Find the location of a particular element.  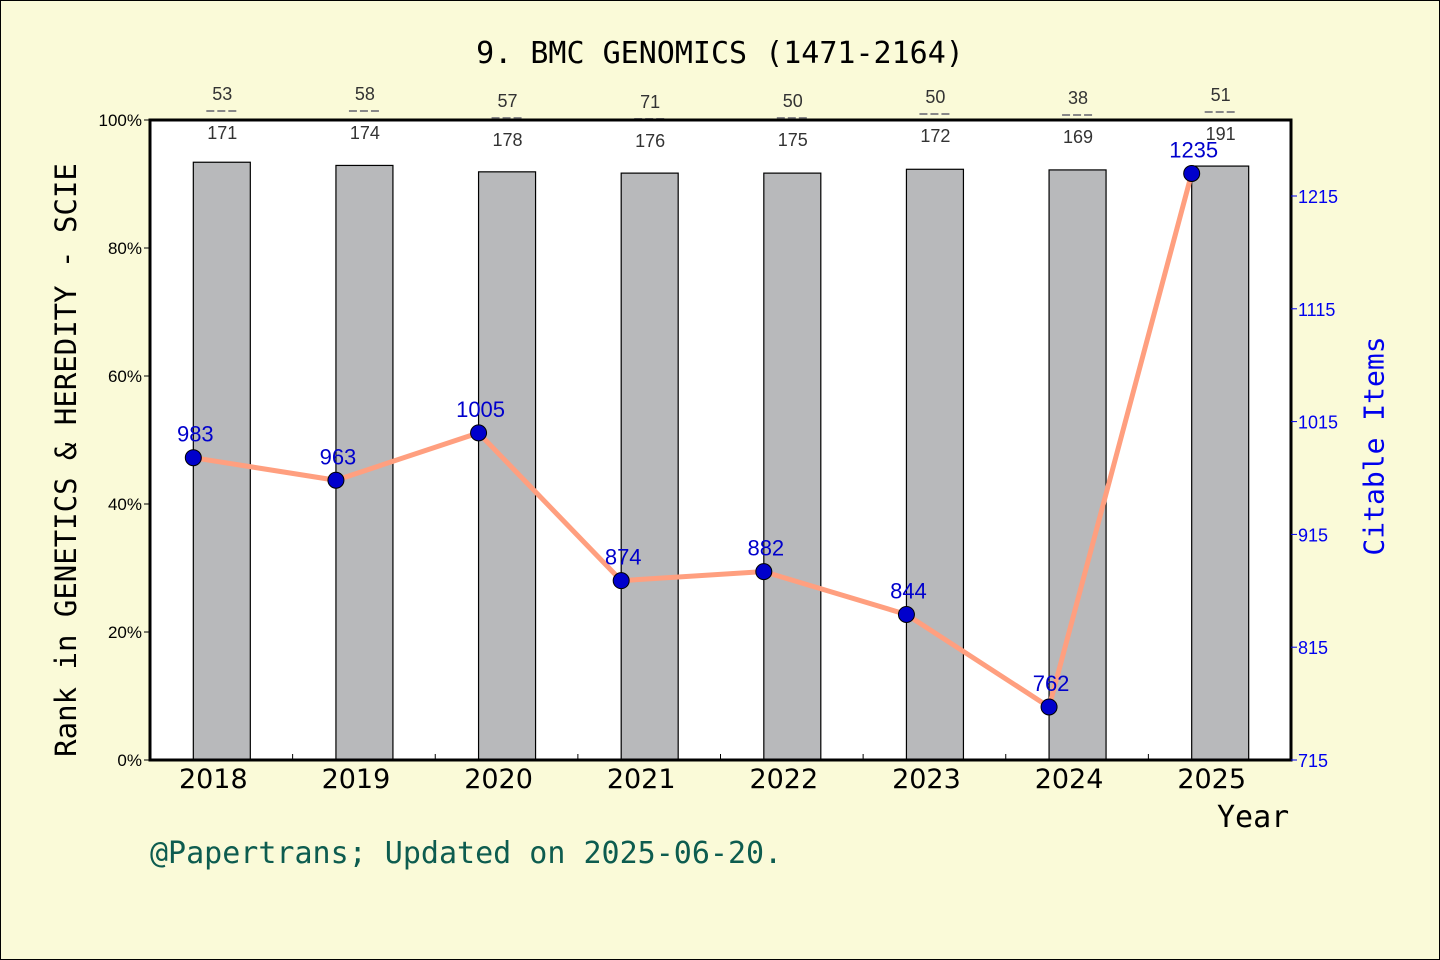

data-point-label: 983 is located at coordinates (195, 434).